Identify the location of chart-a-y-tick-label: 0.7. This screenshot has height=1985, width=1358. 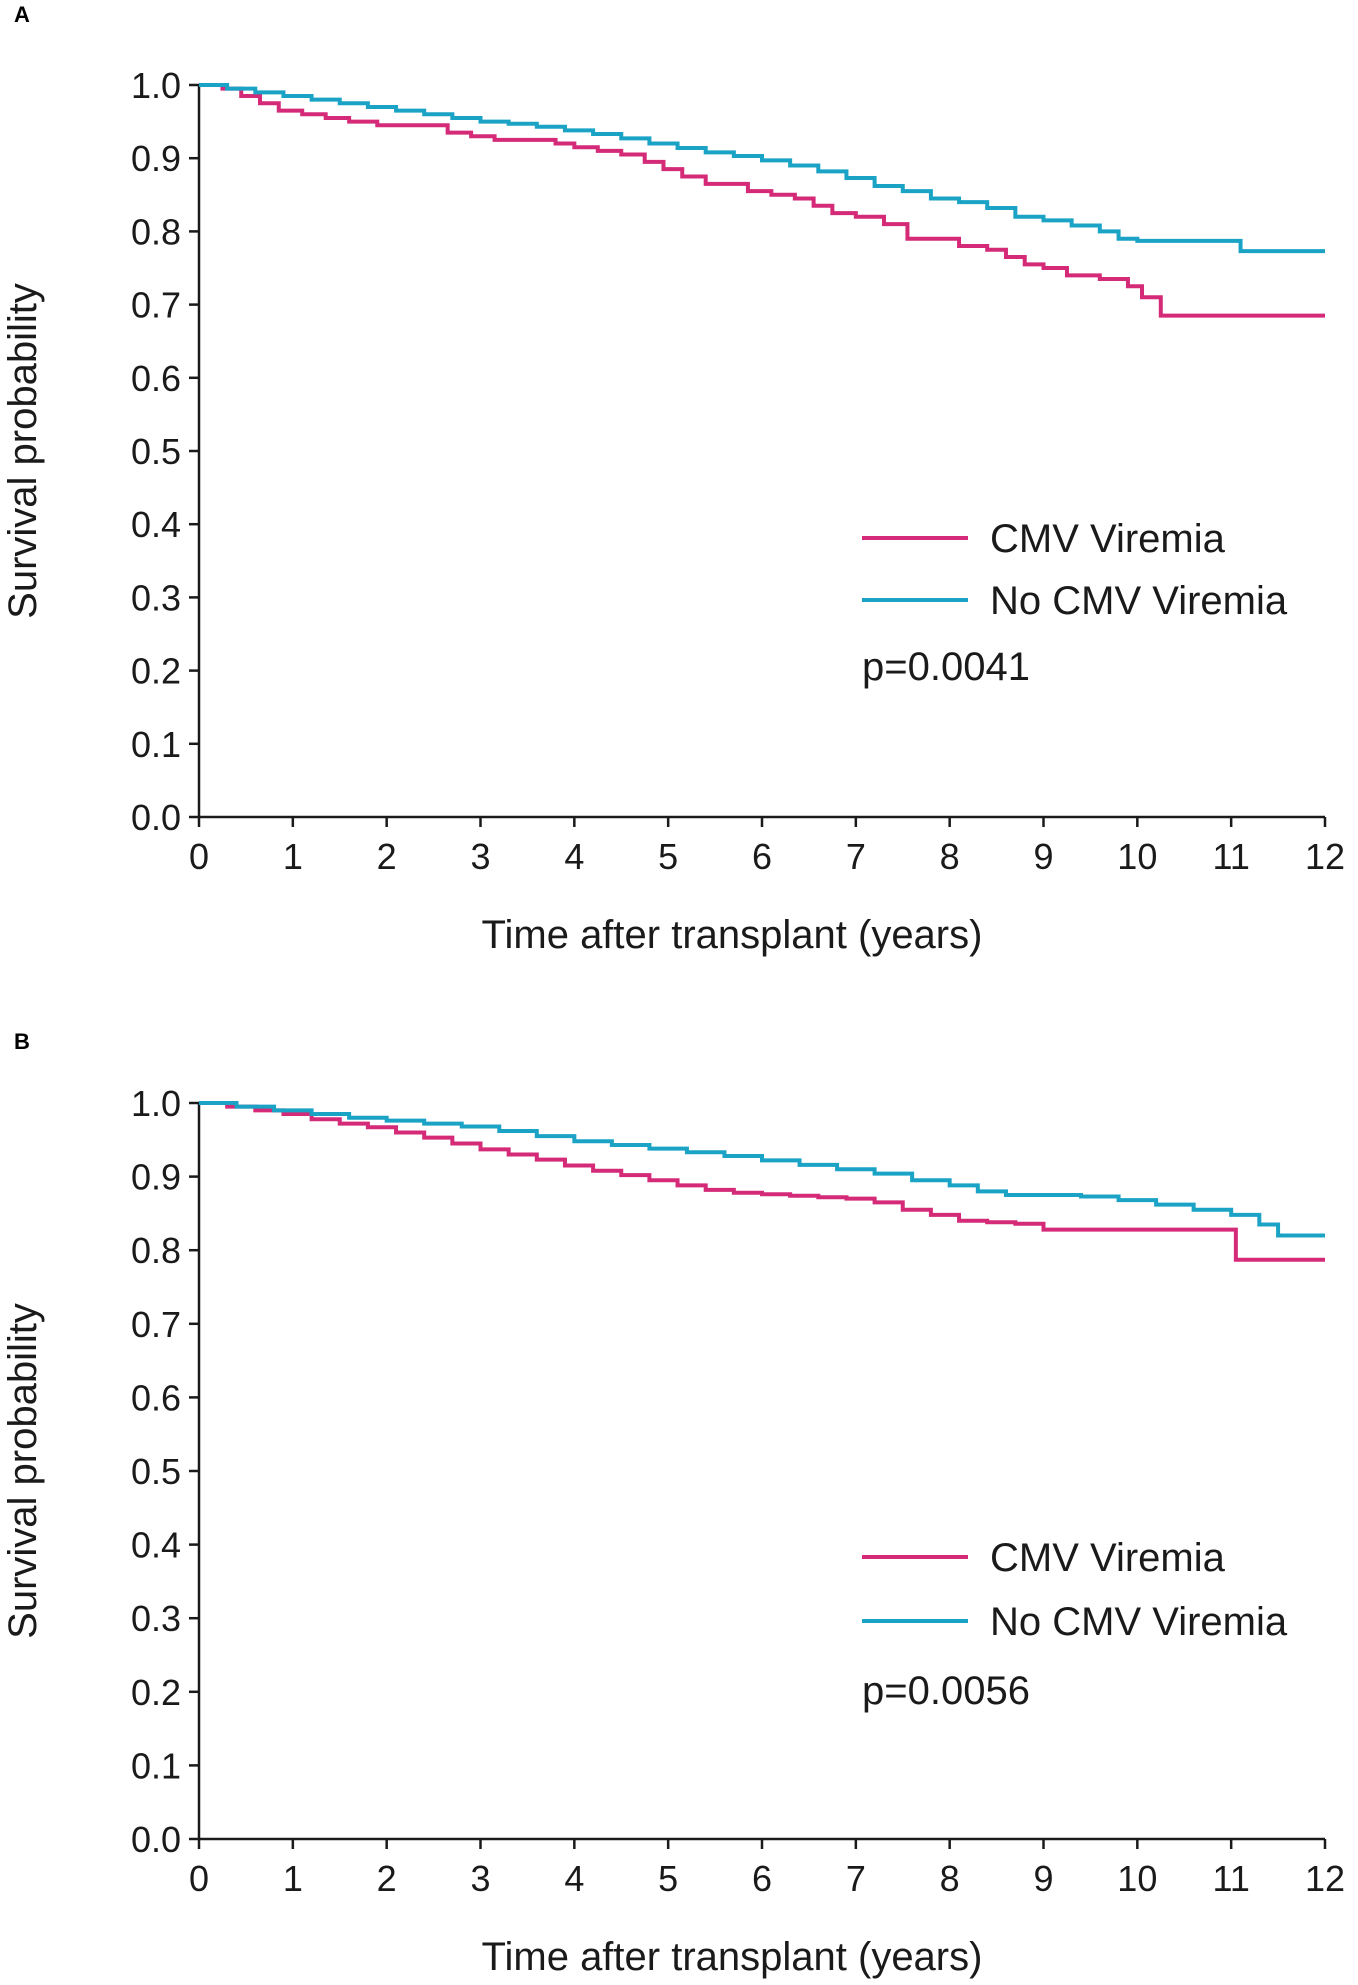
(156, 305).